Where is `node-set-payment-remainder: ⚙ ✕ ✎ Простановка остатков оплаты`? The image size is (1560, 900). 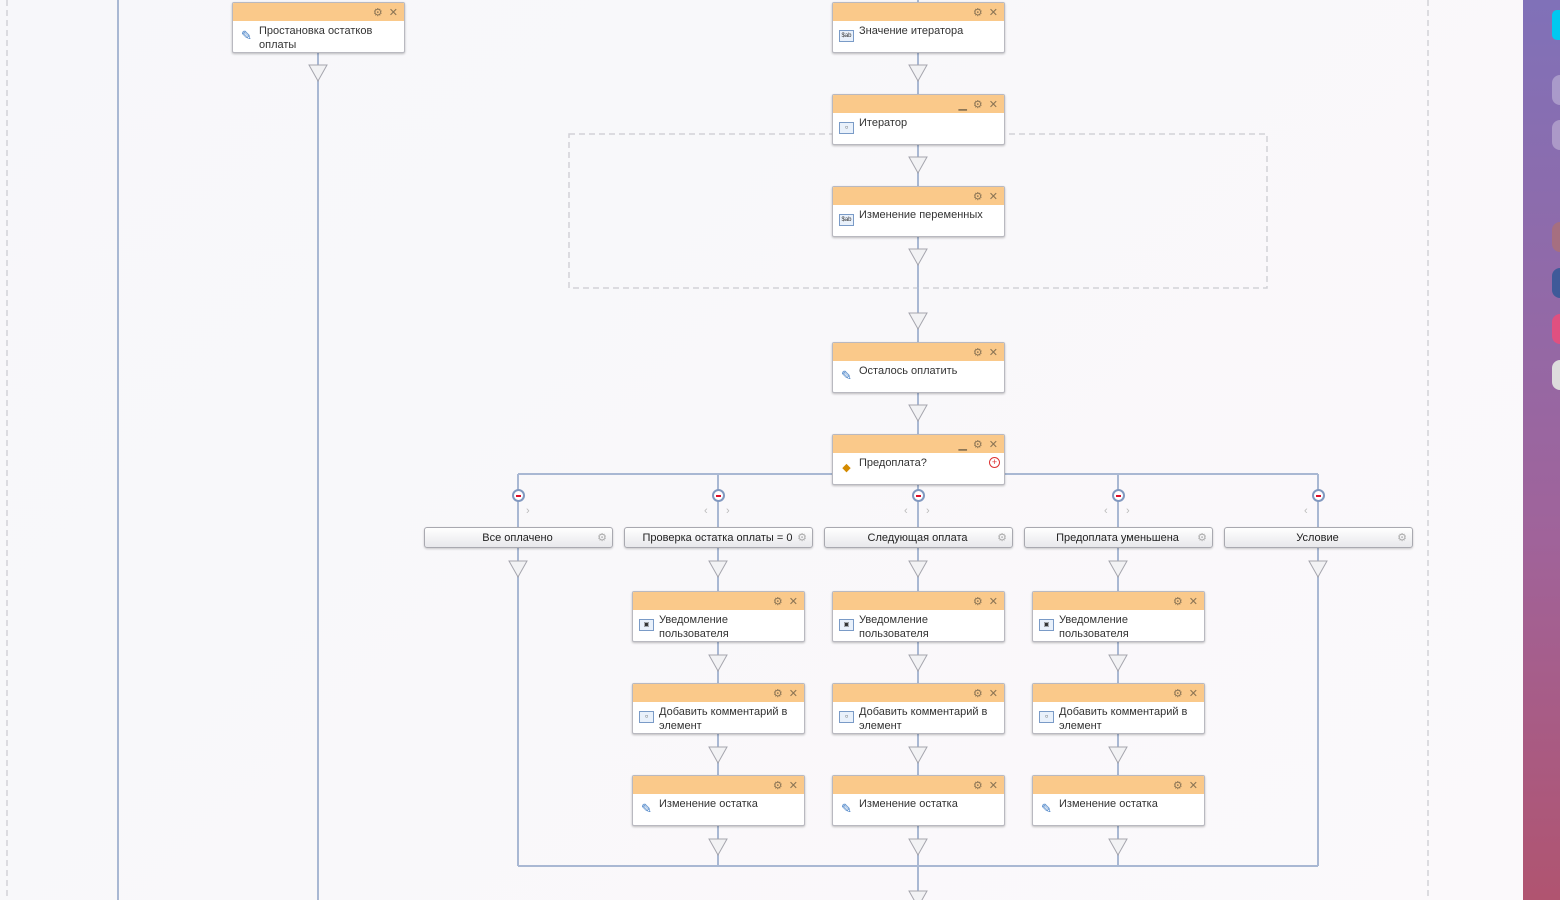 node-set-payment-remainder: ⚙ ✕ ✎ Простановка остатков оплаты is located at coordinates (318, 27).